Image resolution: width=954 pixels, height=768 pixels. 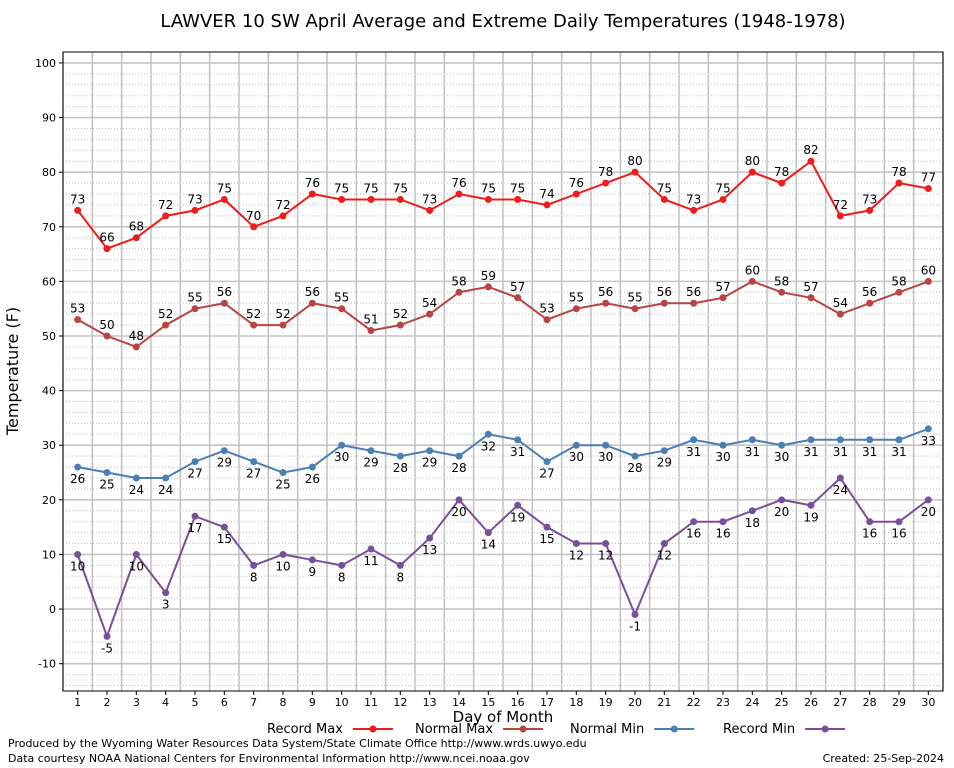 I want to click on data-label-normal-max: 48, so click(x=136, y=336).